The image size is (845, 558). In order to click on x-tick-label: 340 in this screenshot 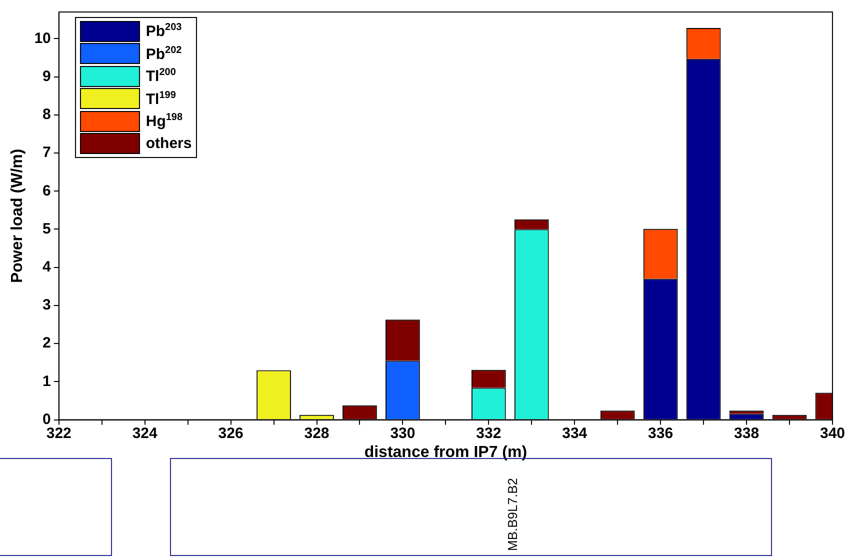, I will do `click(832, 433)`.